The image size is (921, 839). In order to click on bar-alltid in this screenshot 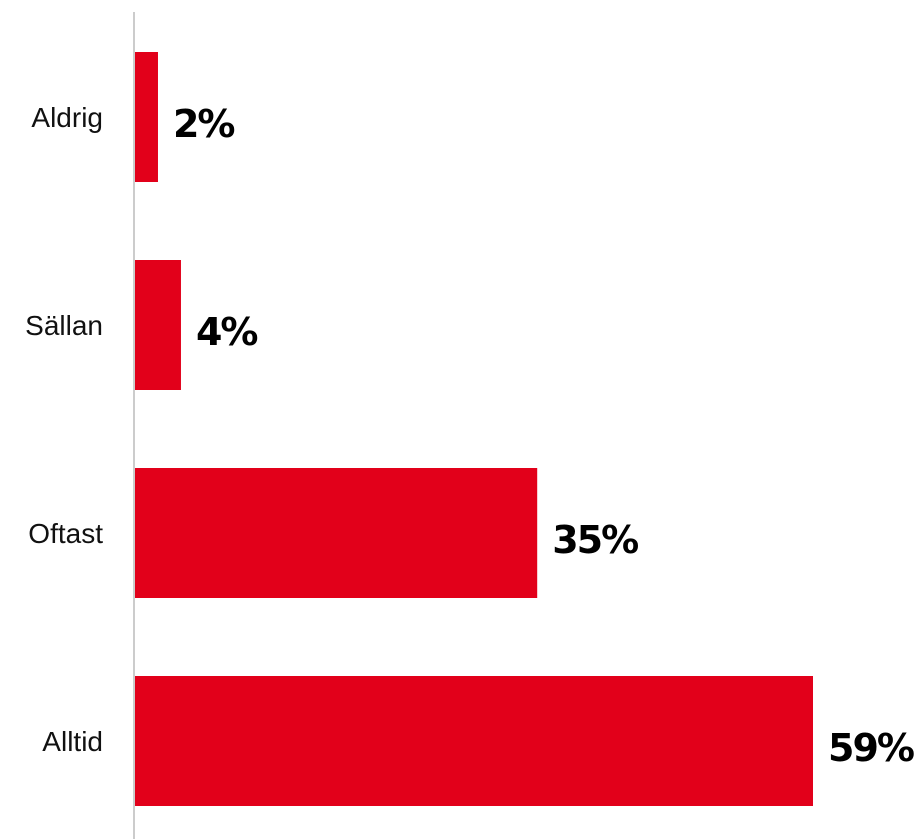, I will do `click(474, 741)`.